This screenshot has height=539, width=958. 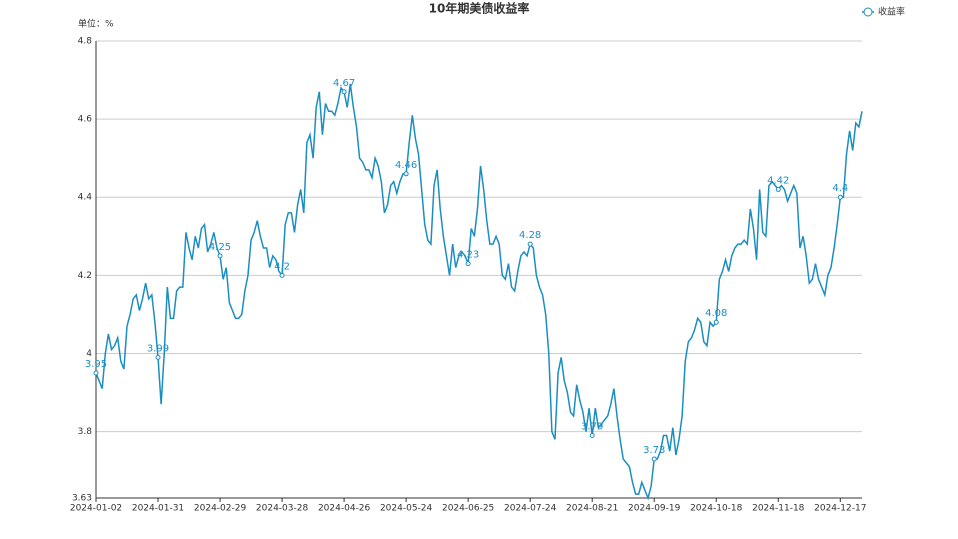 I want to click on x-tick-label: 2024-07-24, so click(x=530, y=509).